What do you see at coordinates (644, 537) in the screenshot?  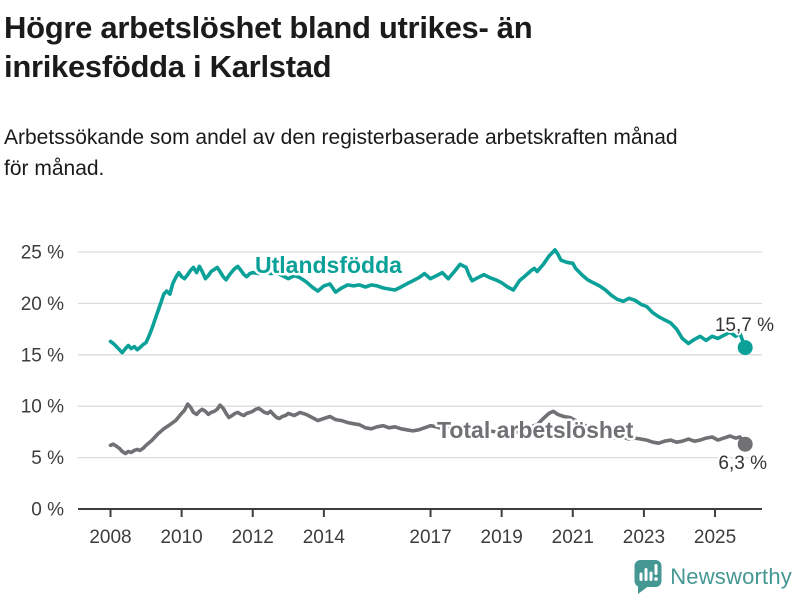 I see `x-axis-label: 2023` at bounding box center [644, 537].